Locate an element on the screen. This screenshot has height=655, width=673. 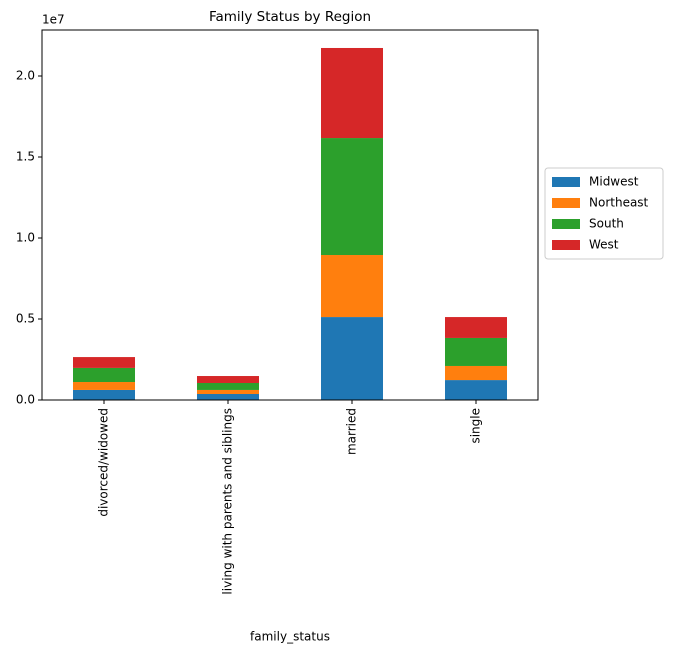
x-tick-label: divorced/widowed is located at coordinates (104, 462).